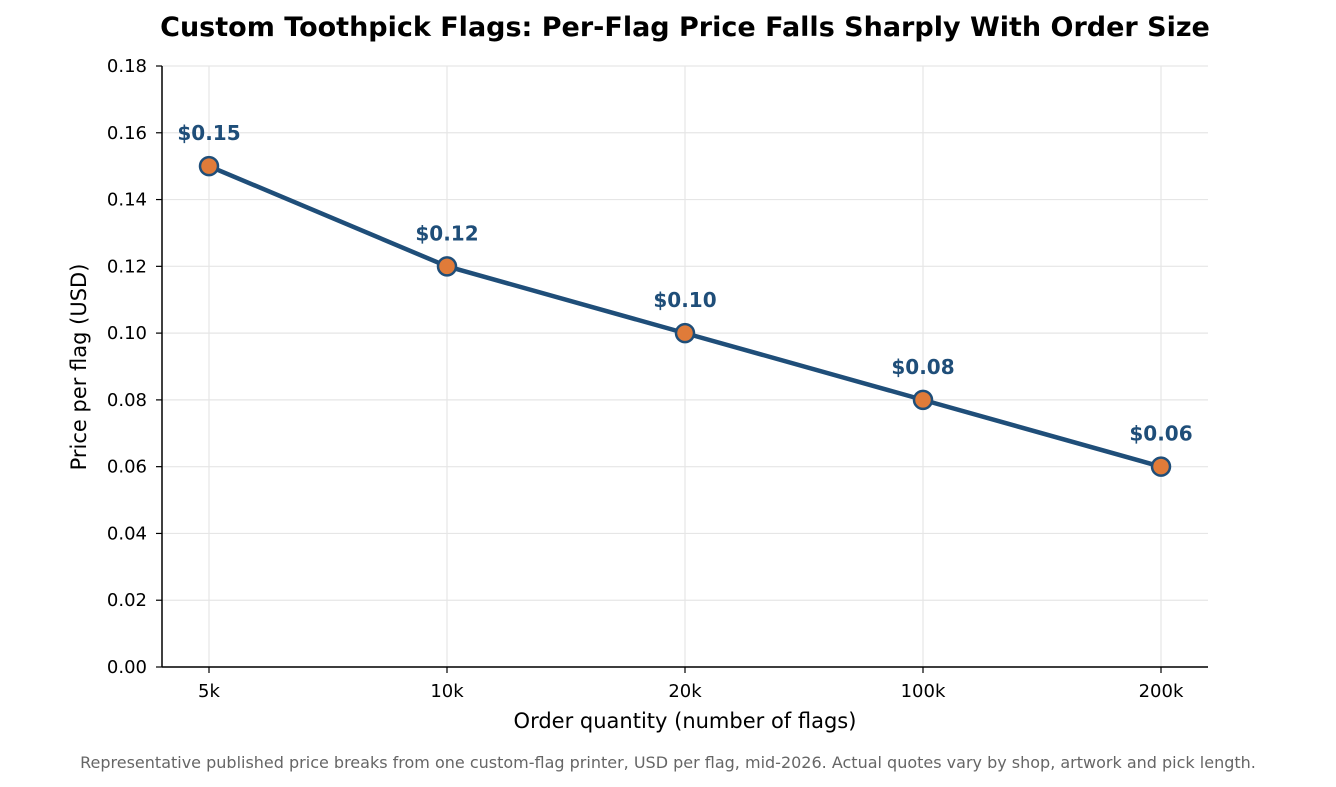 This screenshot has width=1336, height=787. Describe the element at coordinates (127, 400) in the screenshot. I see `y-tick-label: 0.08` at that location.